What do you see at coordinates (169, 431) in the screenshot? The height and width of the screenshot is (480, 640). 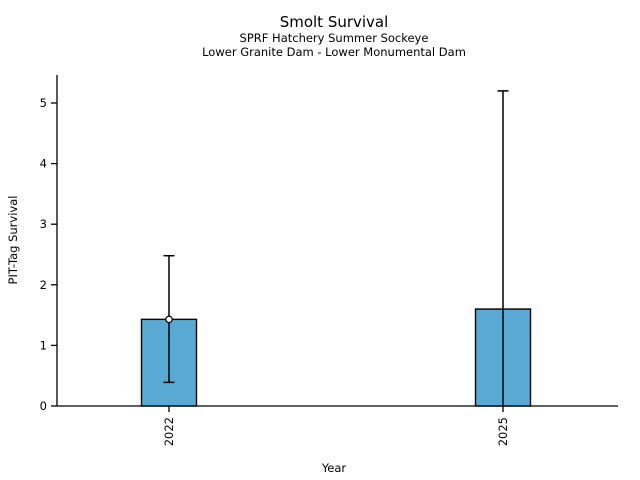 I see `x-tick-label: 2022` at bounding box center [169, 431].